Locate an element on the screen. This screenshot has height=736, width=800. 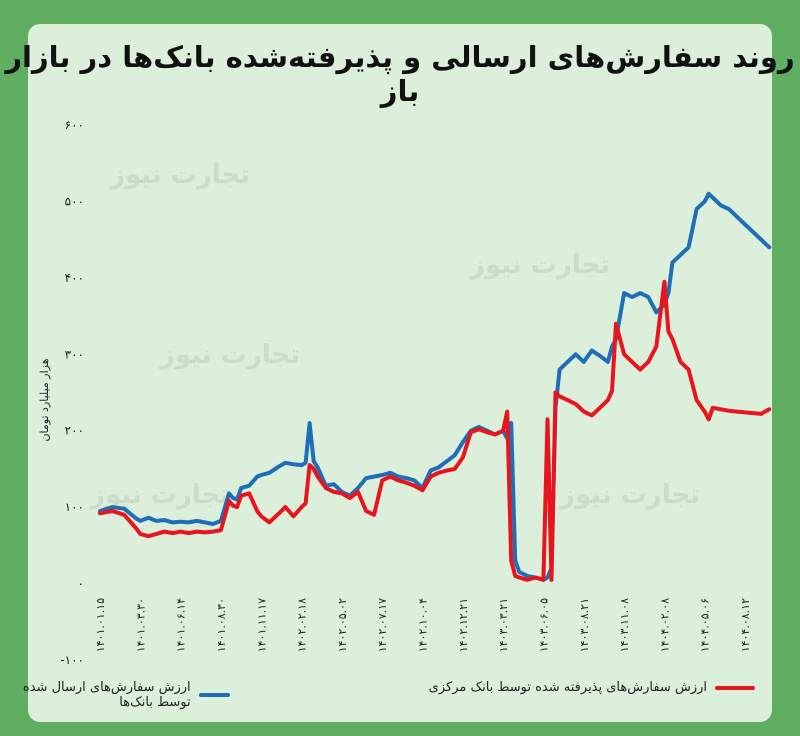
y-tick-label: ۱۰۰ is located at coordinates (74, 507).